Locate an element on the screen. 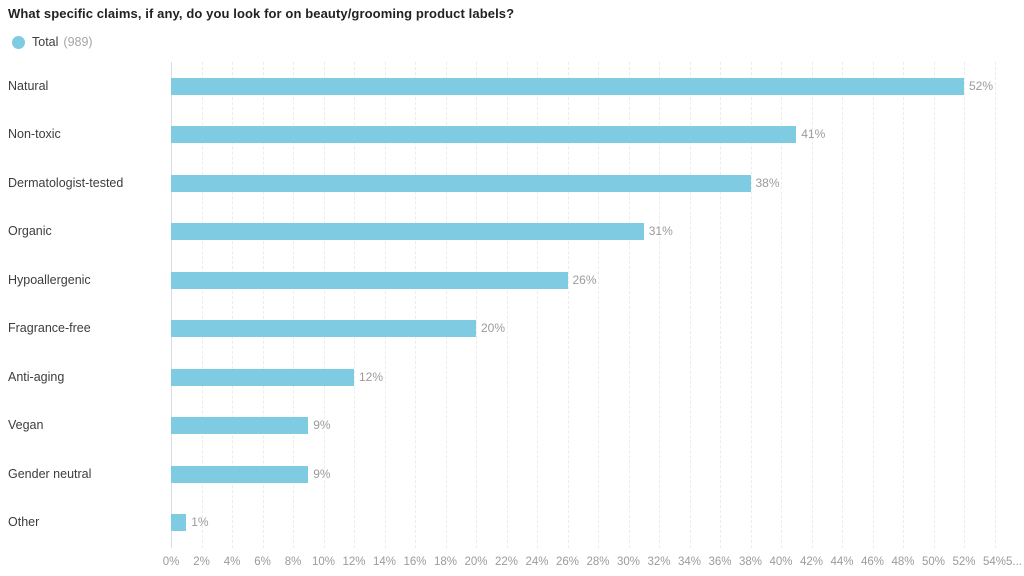 The height and width of the screenshot is (576, 1024). x-tick-label: 18% is located at coordinates (445, 562).